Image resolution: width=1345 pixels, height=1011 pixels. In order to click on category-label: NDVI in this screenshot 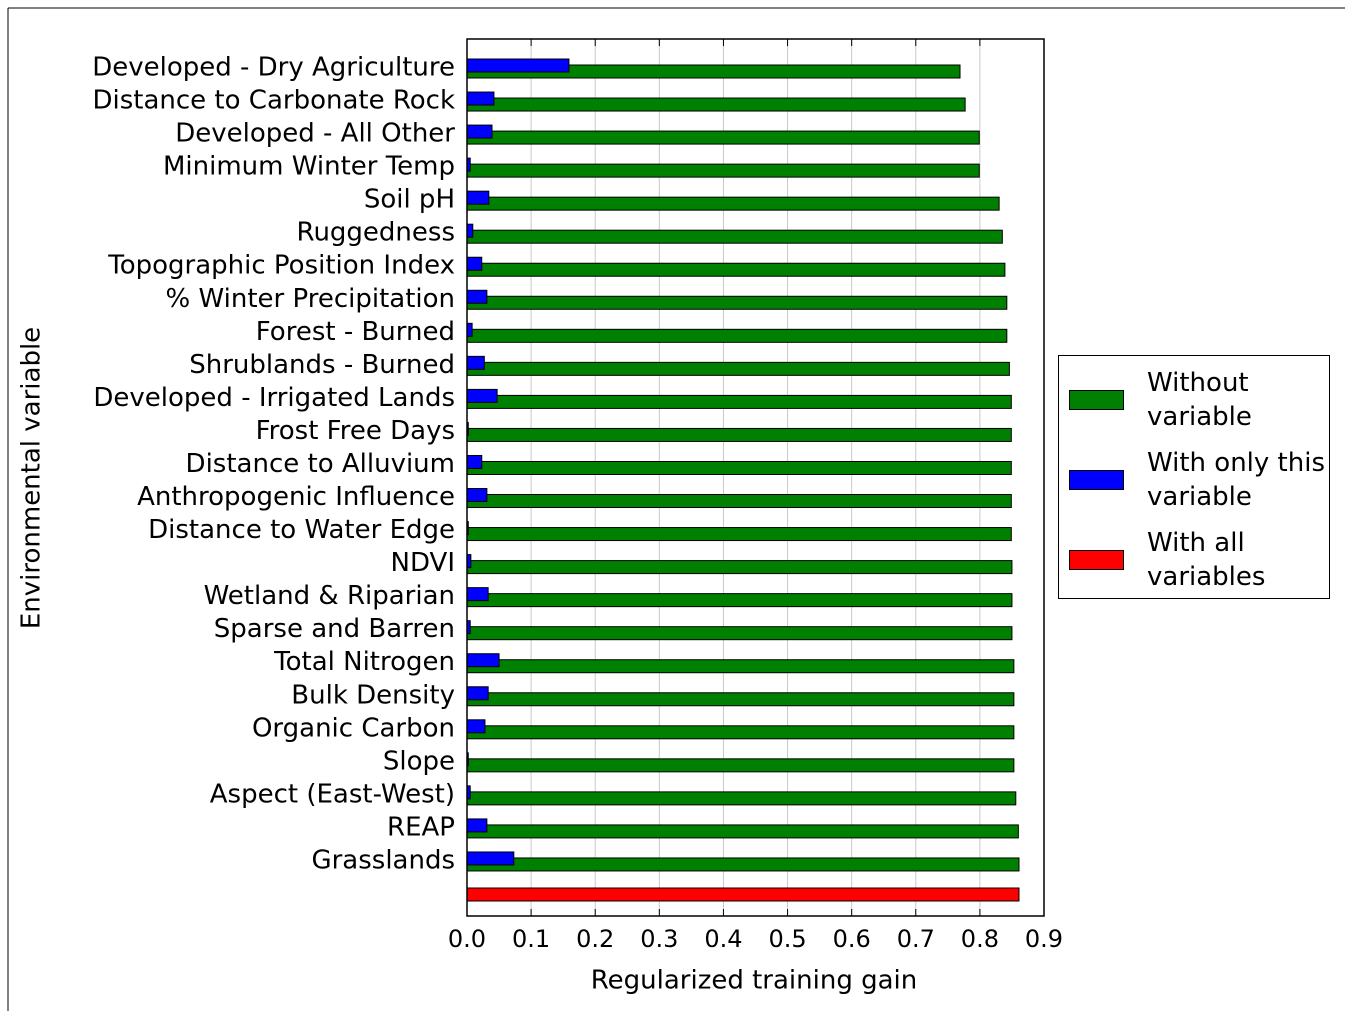, I will do `click(423, 563)`.